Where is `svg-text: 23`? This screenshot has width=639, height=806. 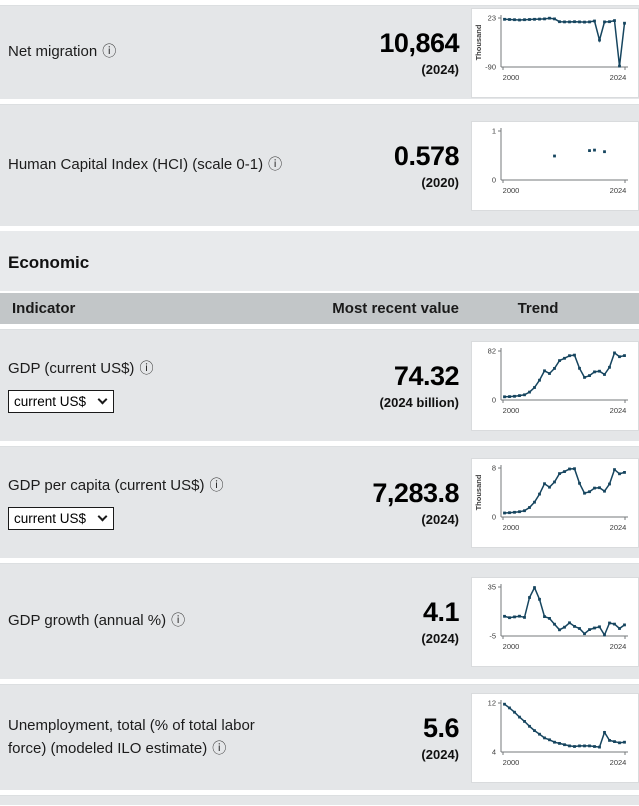
svg-text: 23 is located at coordinates (492, 17).